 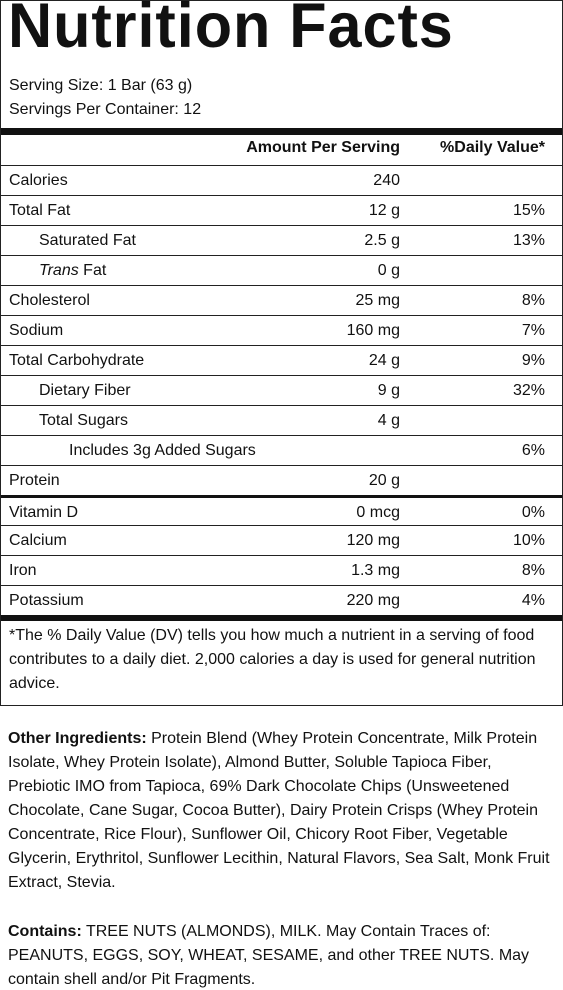 I want to click on nutrient-amount: 120 mg, so click(x=373, y=540).